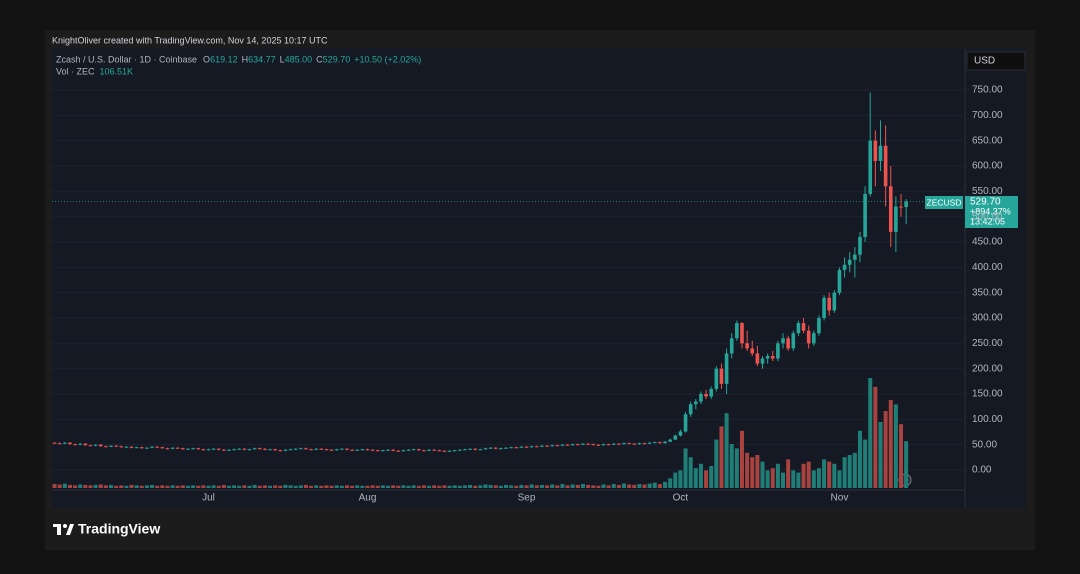 Image resolution: width=1080 pixels, height=574 pixels. I want to click on legend-text: 529.70, so click(337, 59).